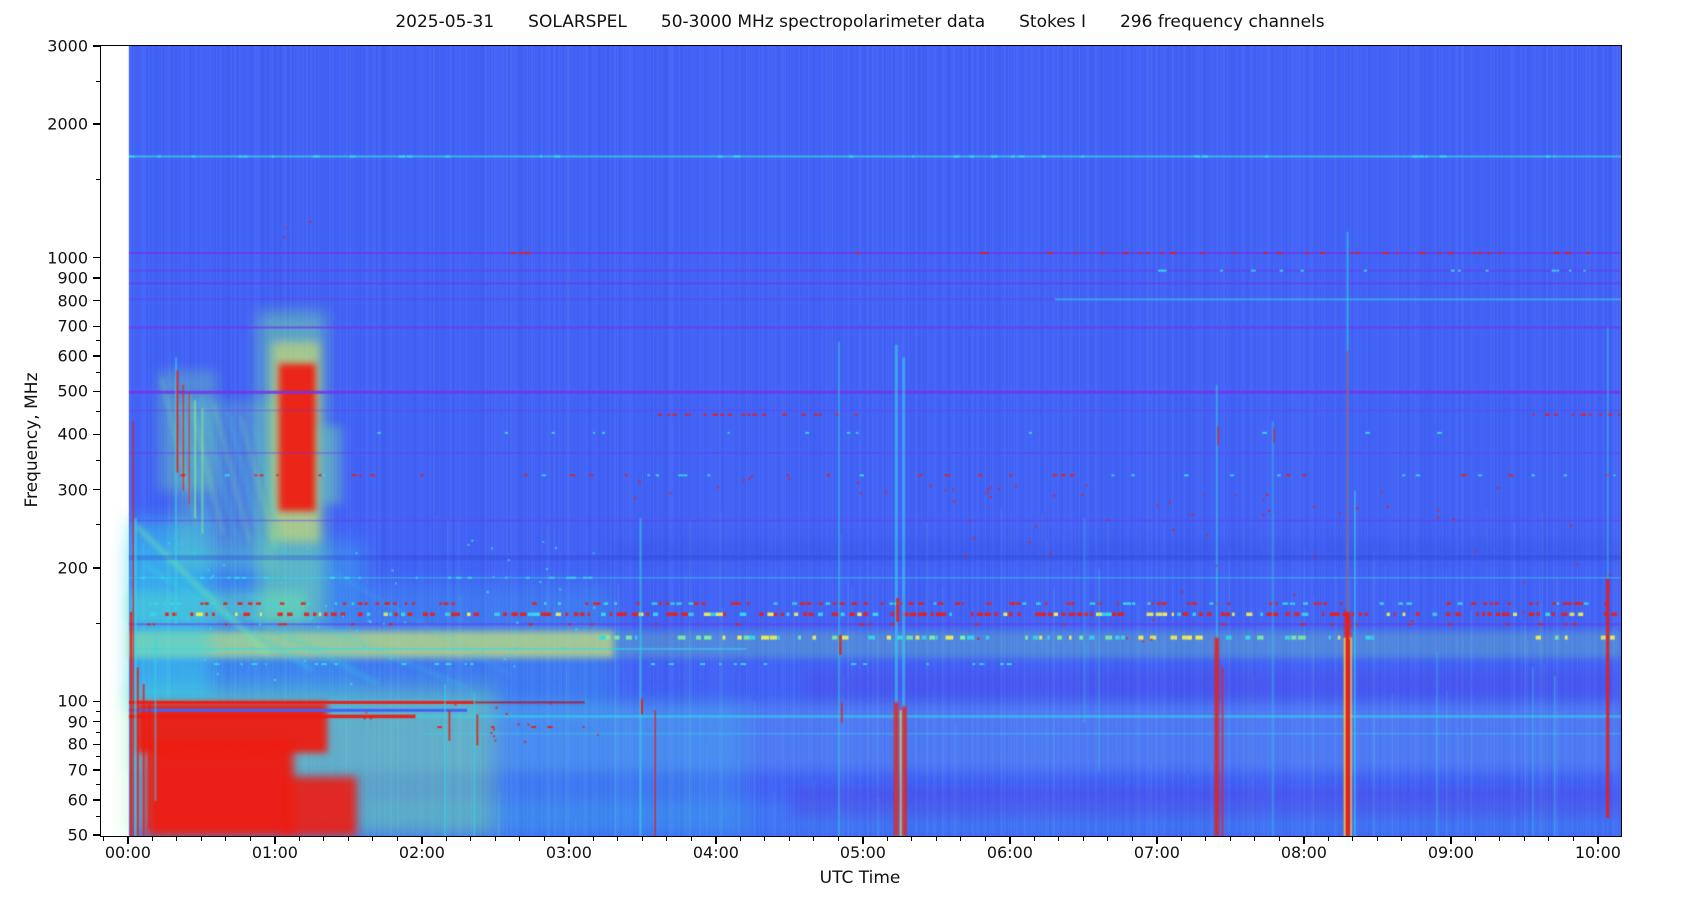 The height and width of the screenshot is (906, 1687). Describe the element at coordinates (77, 800) in the screenshot. I see `y-tick-label: 60` at that location.